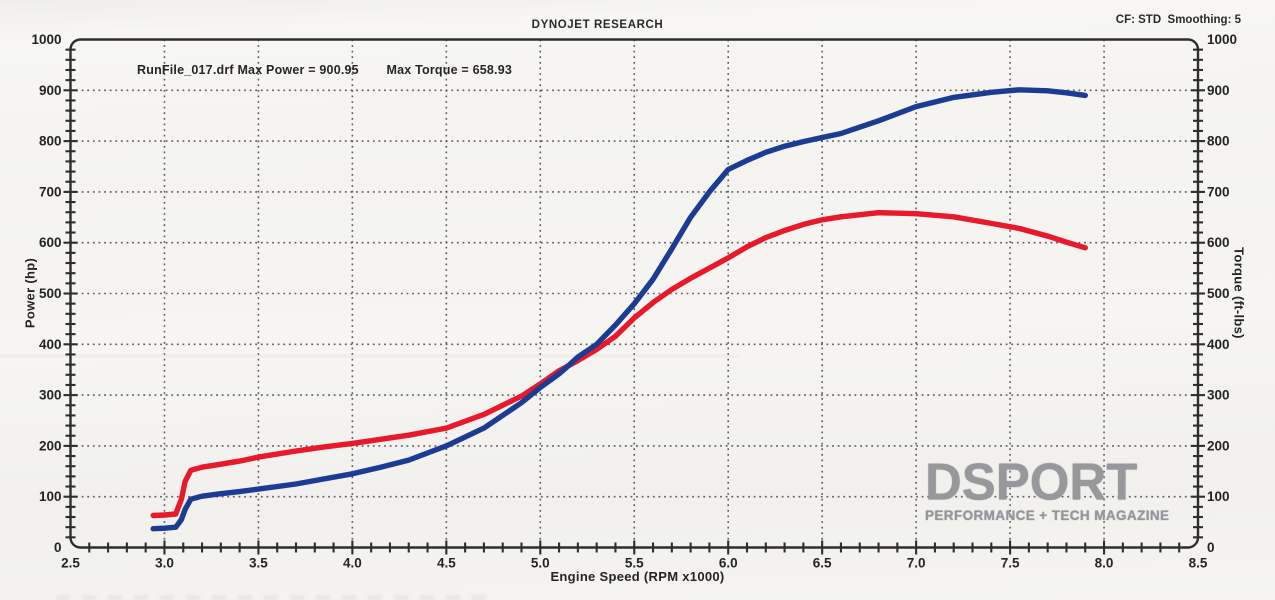  What do you see at coordinates (1104, 563) in the screenshot?
I see `x-tick-label: 8.0` at bounding box center [1104, 563].